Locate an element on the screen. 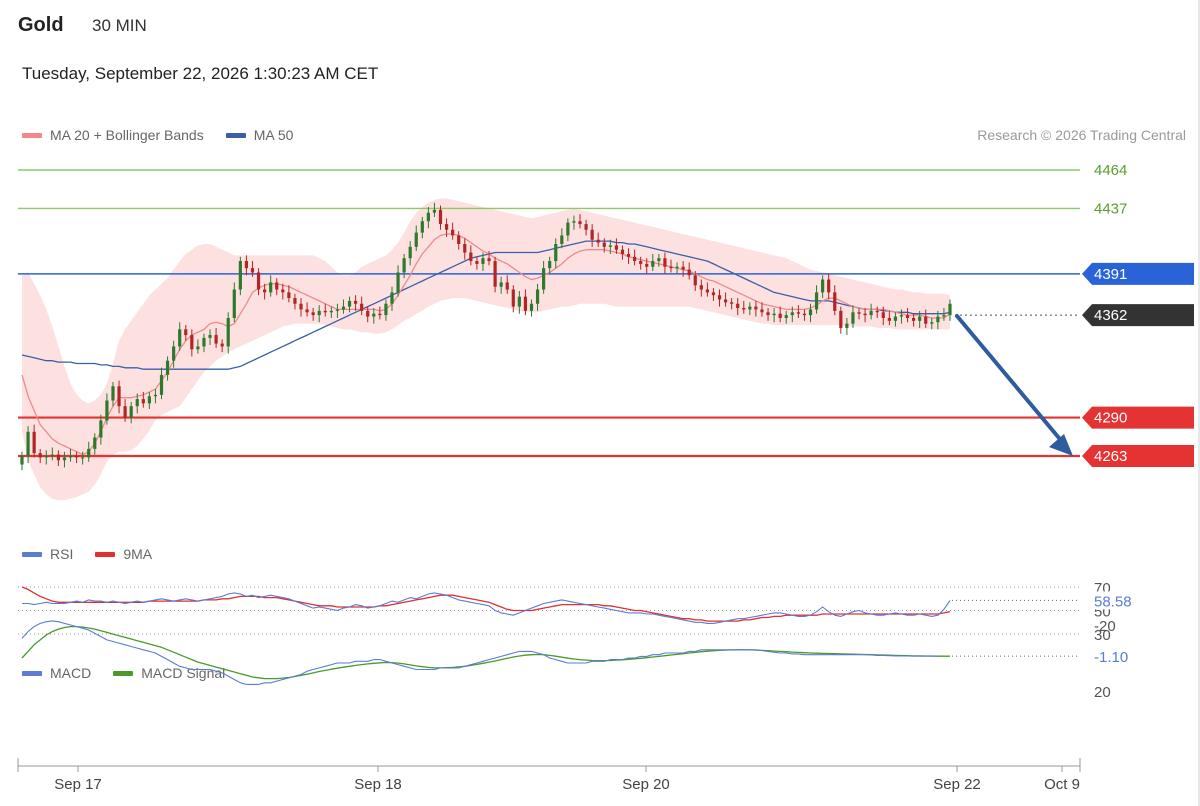 The image size is (1200, 806). legend-label: MACD is located at coordinates (71, 673).